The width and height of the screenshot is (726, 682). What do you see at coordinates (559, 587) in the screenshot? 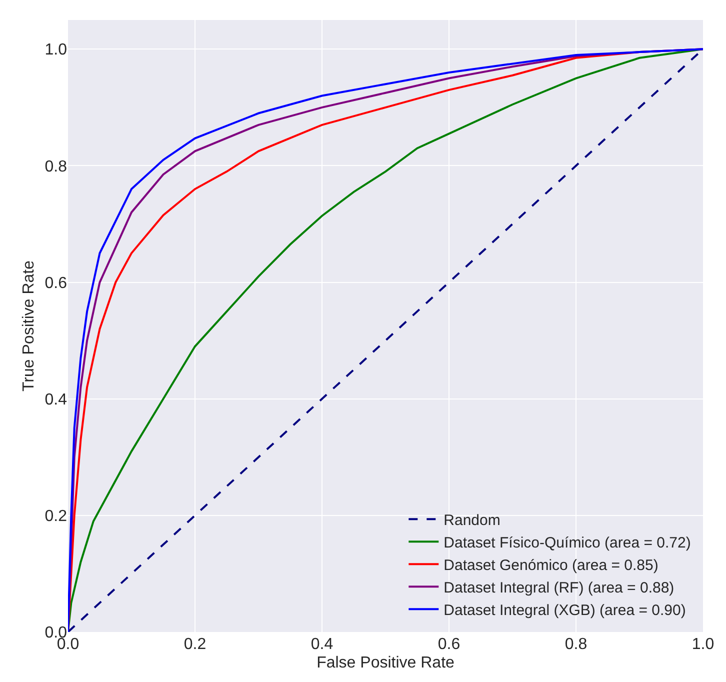
I see `legend-label: Dataset Integral (RF) (area = 0.88)` at bounding box center [559, 587].